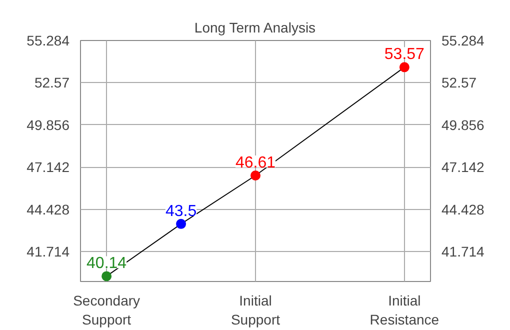  I want to click on y-tick-label: 52.57, so click(52, 82).